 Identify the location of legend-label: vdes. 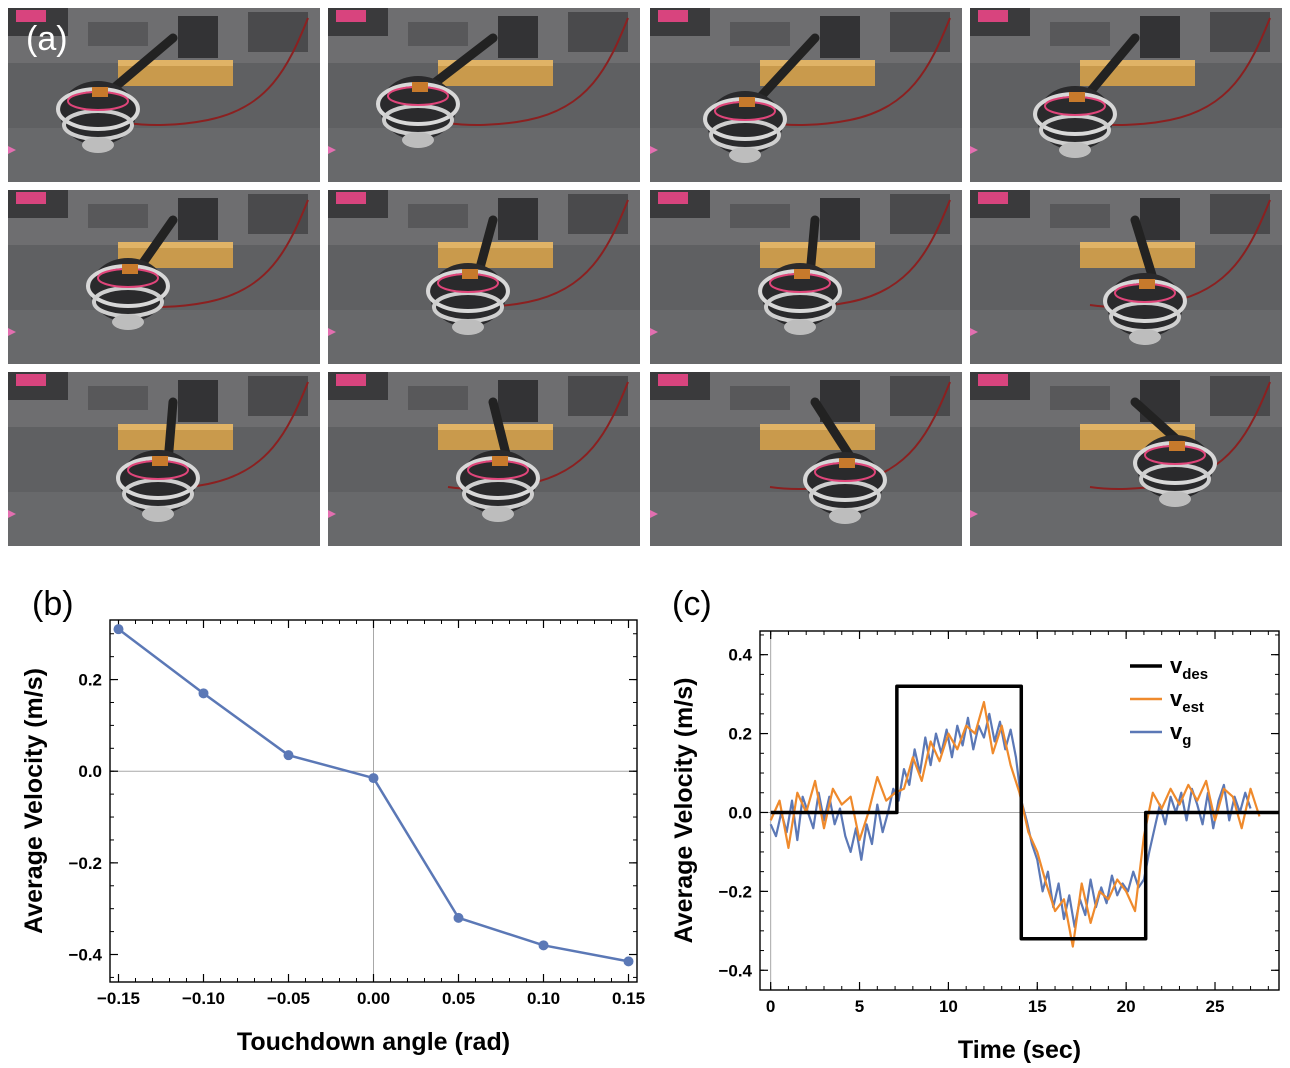
(1189, 668).